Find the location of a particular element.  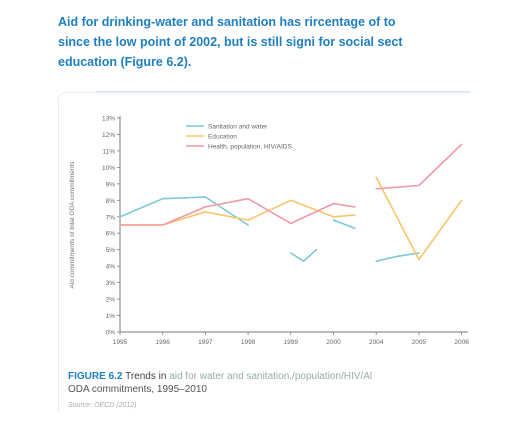

x-tick-label: 2004 is located at coordinates (376, 342).